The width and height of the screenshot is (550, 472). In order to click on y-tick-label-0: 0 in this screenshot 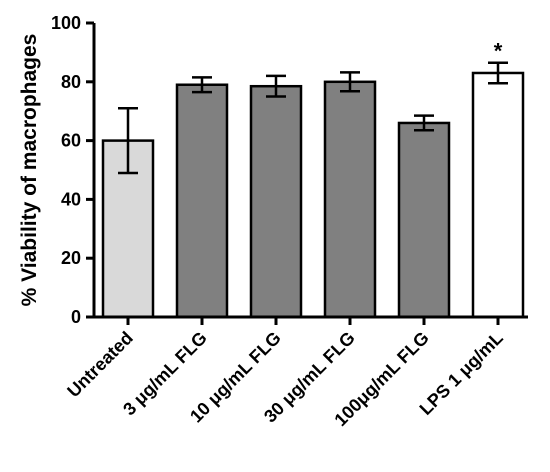, I will do `click(76, 317)`.